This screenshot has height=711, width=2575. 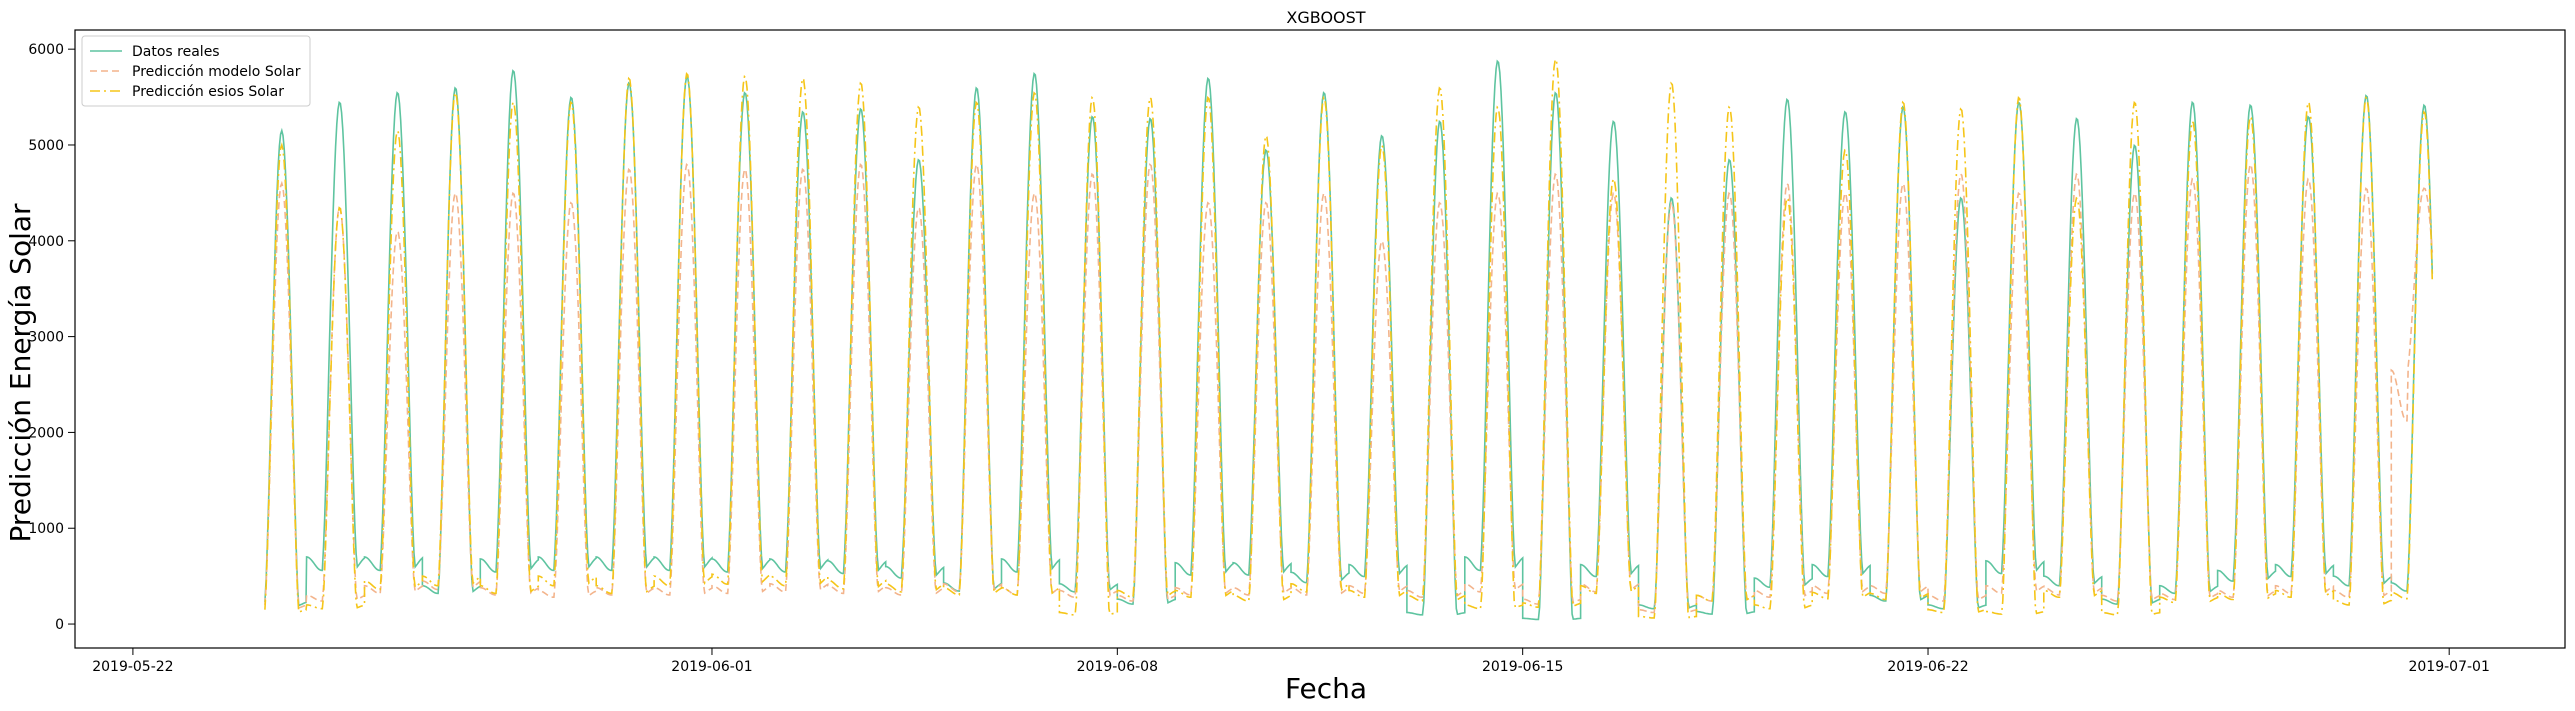 What do you see at coordinates (216, 72) in the screenshot?
I see `legend-label: Predicción modelo Solar` at bounding box center [216, 72].